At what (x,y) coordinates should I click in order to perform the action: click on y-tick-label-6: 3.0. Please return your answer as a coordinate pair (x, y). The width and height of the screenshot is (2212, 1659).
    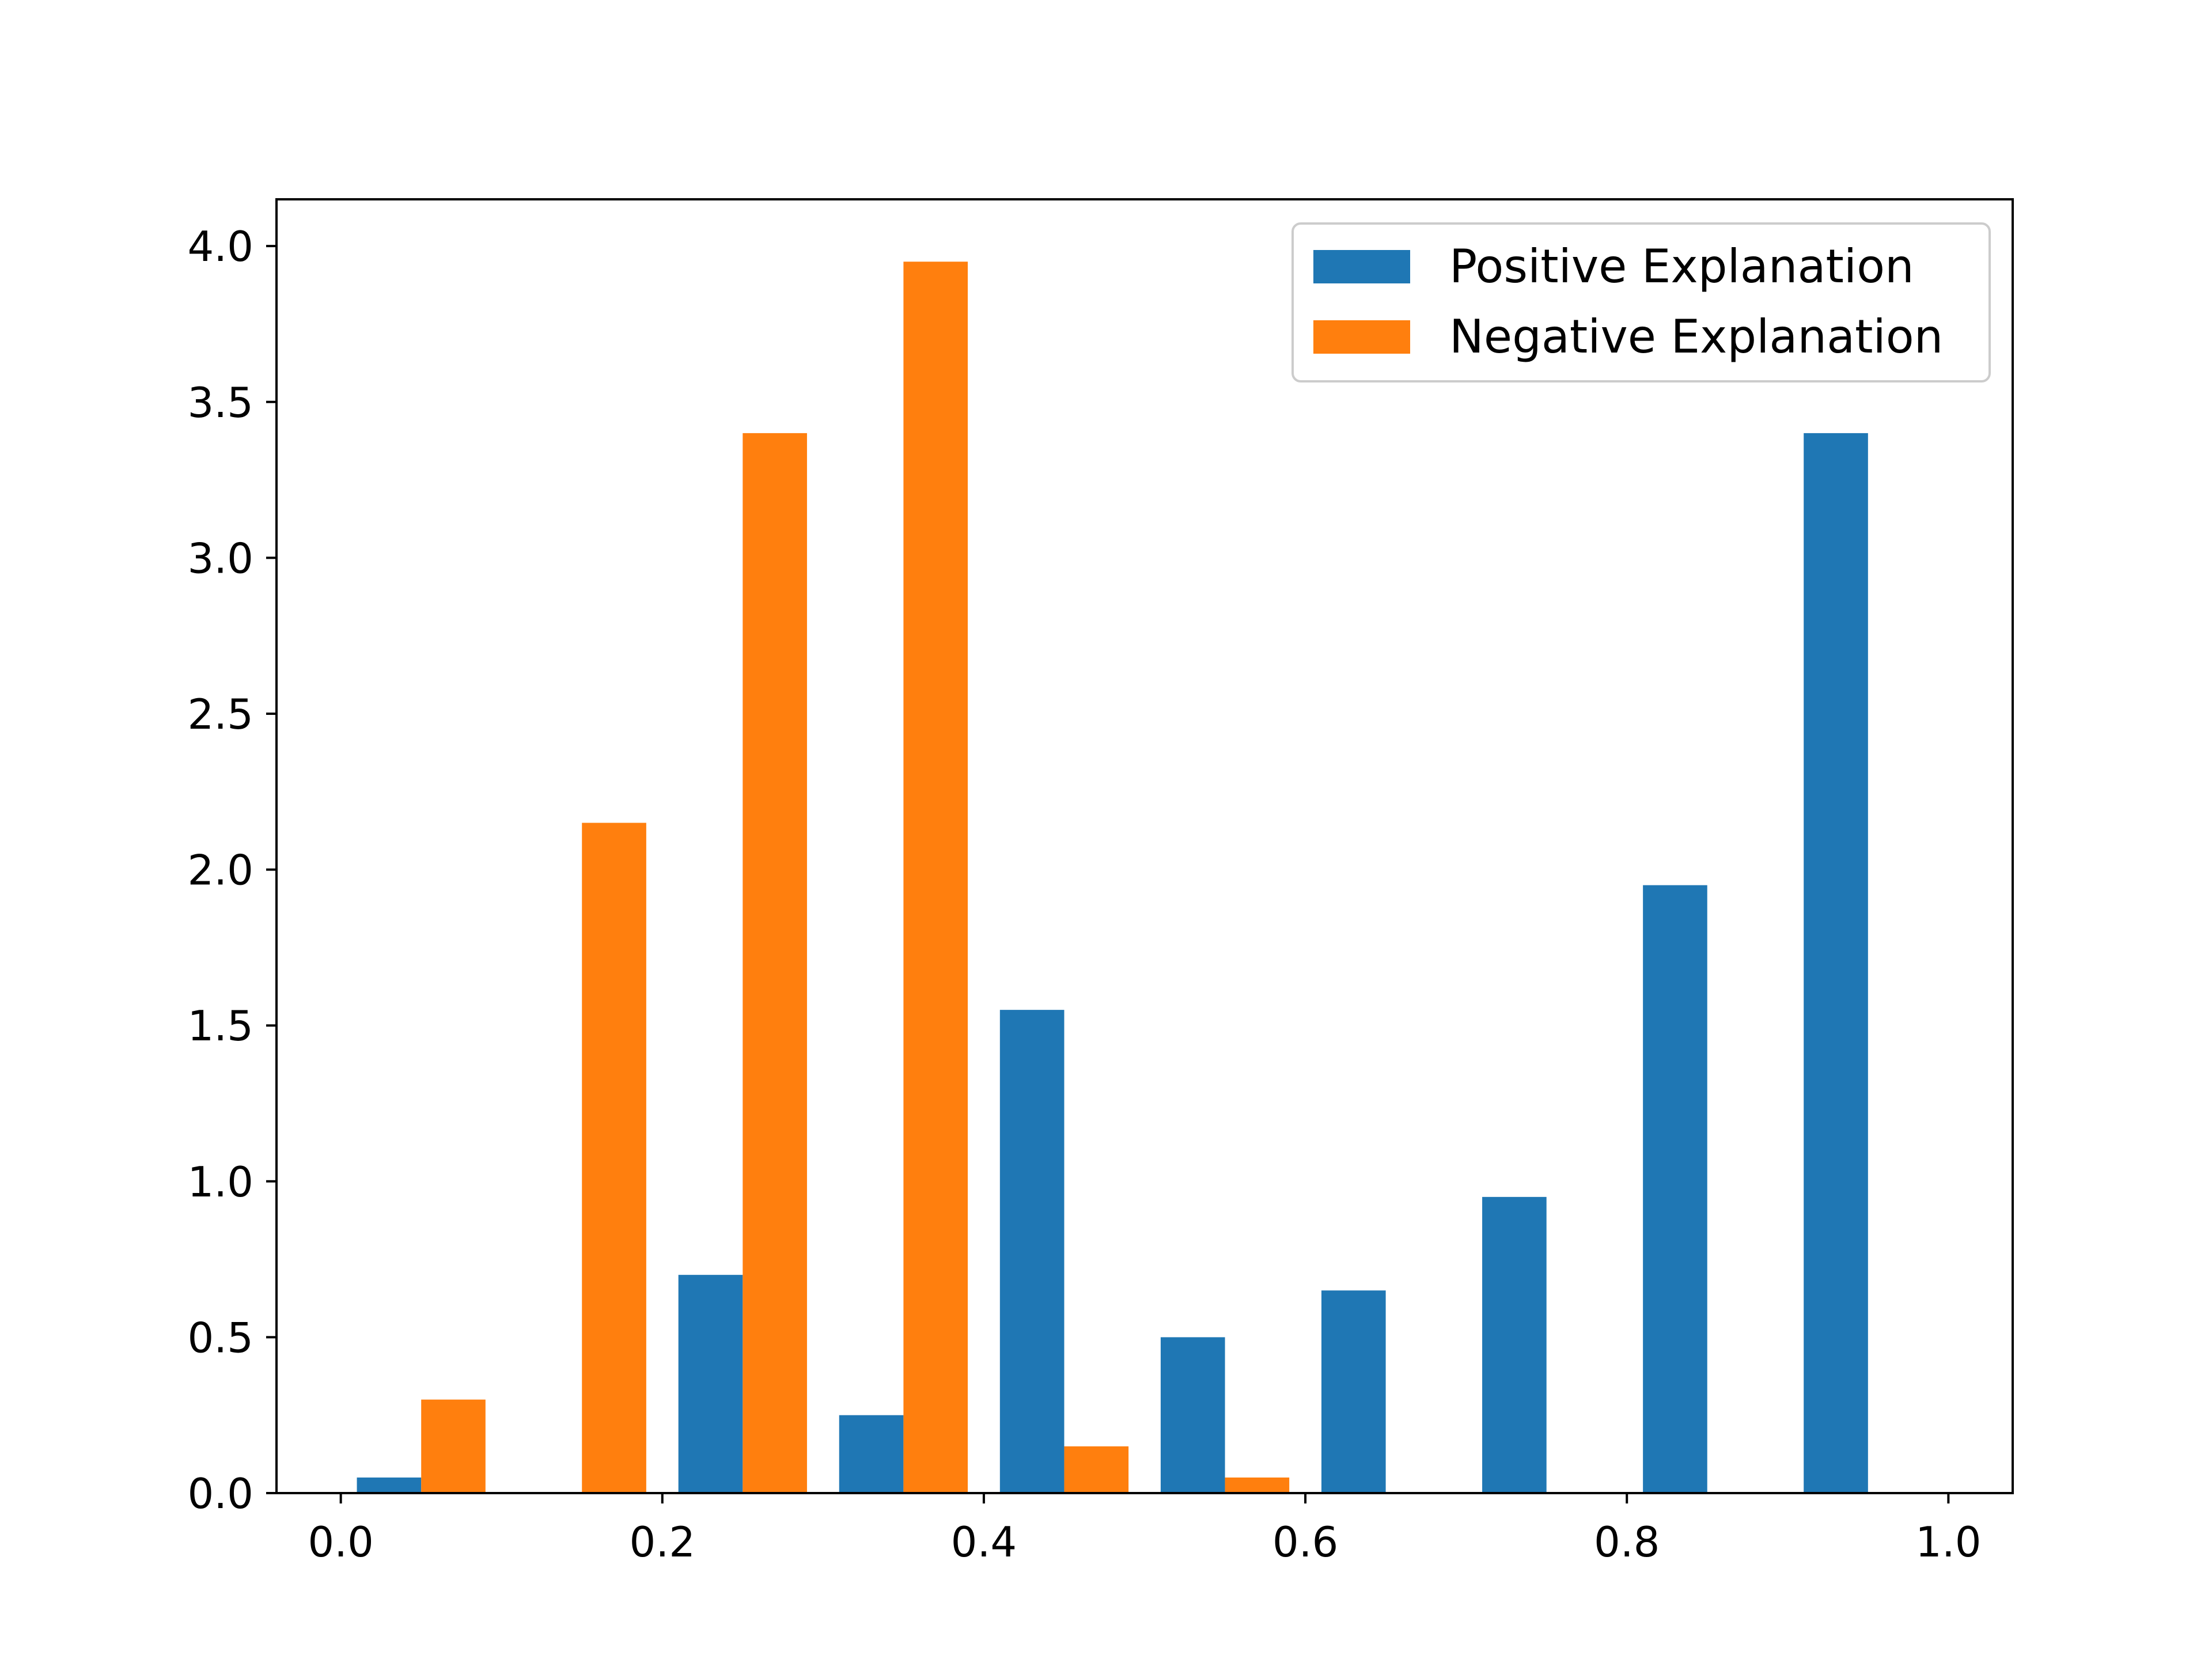
    Looking at the image, I should click on (220, 558).